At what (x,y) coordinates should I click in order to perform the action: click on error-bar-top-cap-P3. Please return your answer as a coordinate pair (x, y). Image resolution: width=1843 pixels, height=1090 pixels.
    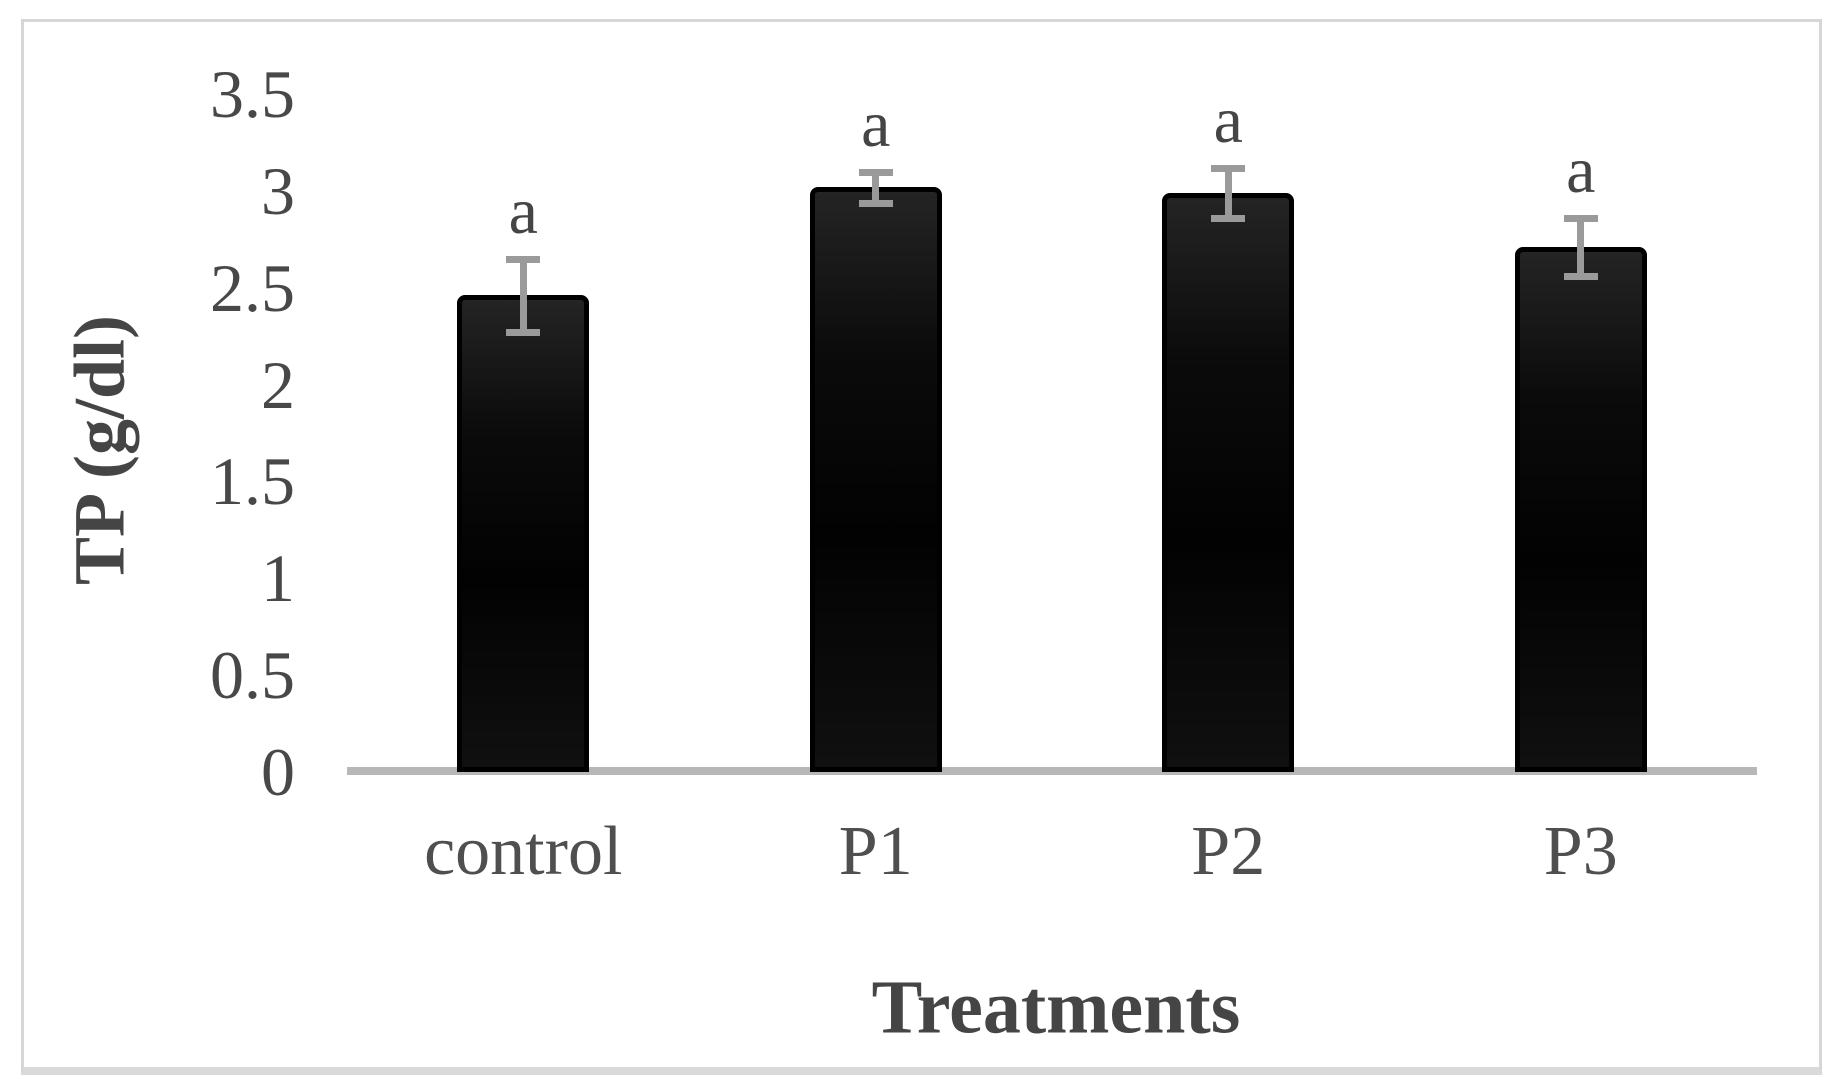
    Looking at the image, I should click on (1580, 219).